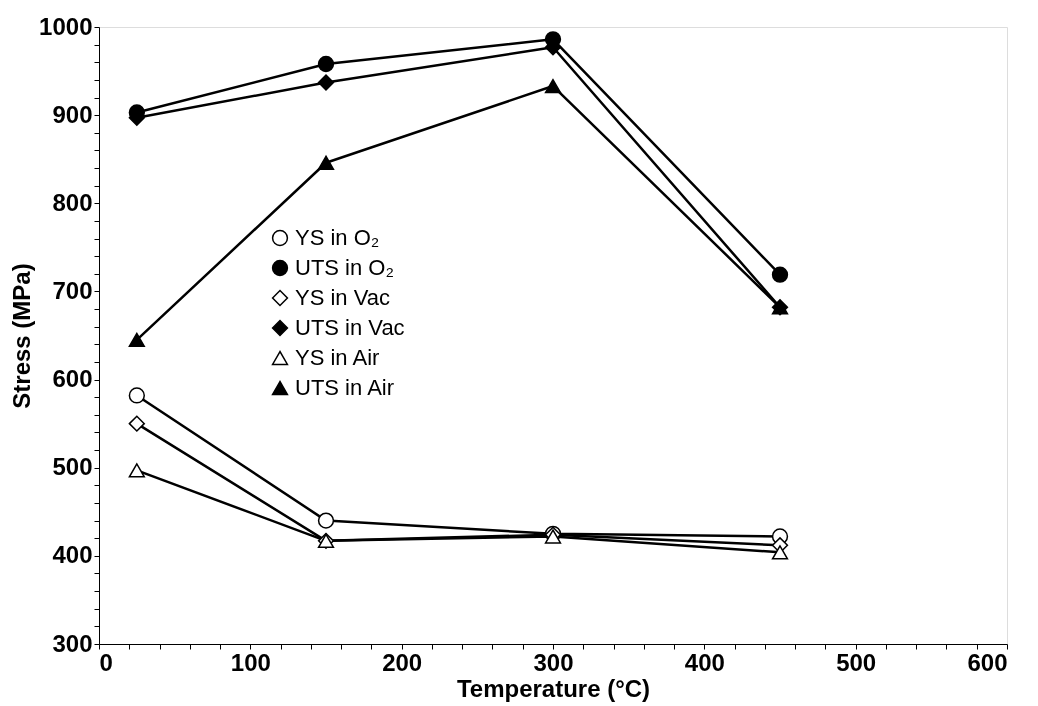  I want to click on y-tick-label: 500, so click(72, 467).